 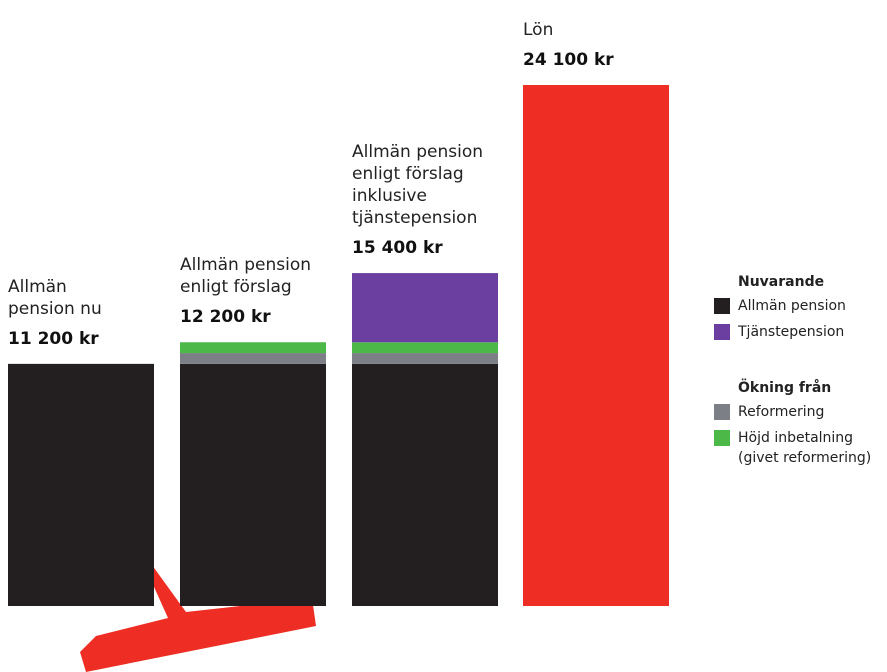 I want to click on legend-group-title-current: Nuvarande, so click(x=781, y=282).